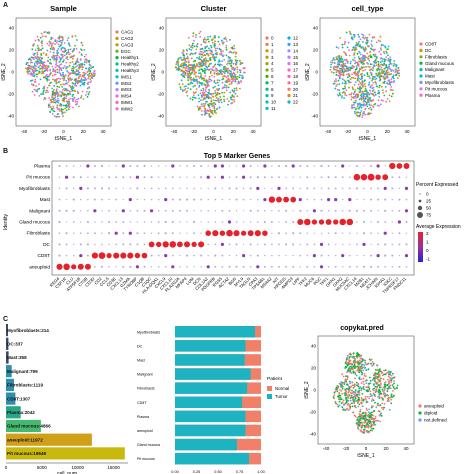  What do you see at coordinates (314, 94) in the screenshot?
I see `tsne-ytick: -20` at bounding box center [314, 94].